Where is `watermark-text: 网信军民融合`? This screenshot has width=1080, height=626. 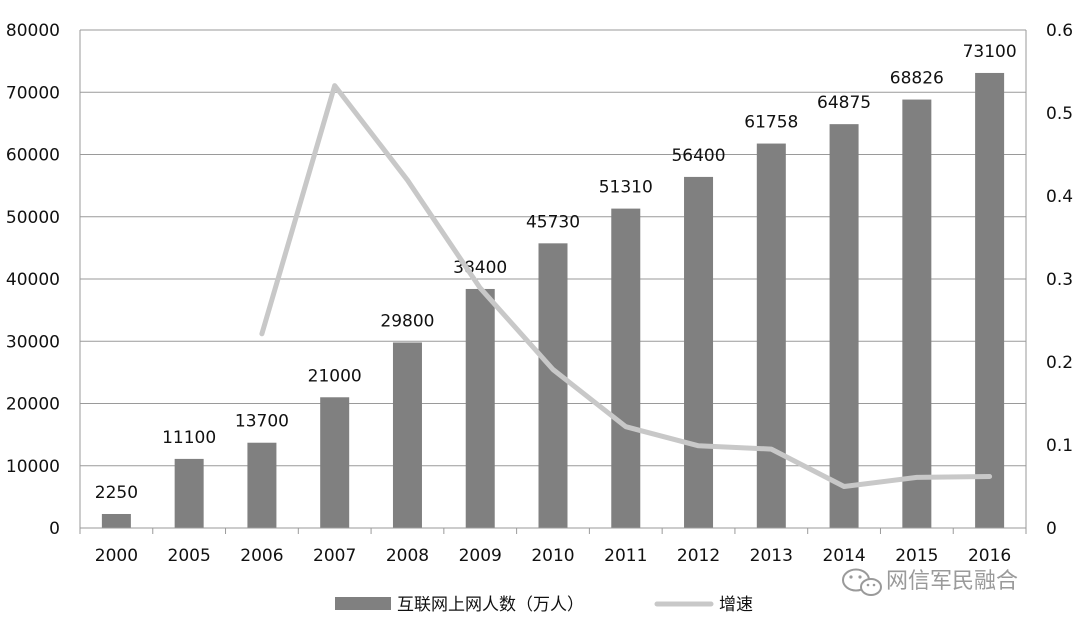 watermark-text: 网信军民融合 is located at coordinates (952, 581).